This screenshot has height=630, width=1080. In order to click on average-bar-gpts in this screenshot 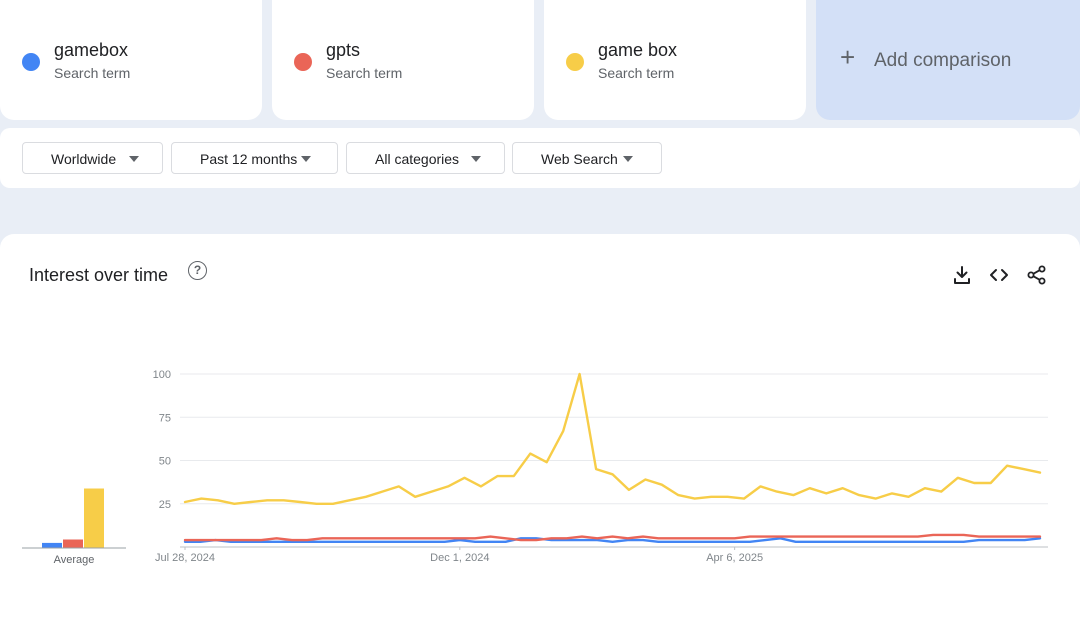, I will do `click(73, 544)`.